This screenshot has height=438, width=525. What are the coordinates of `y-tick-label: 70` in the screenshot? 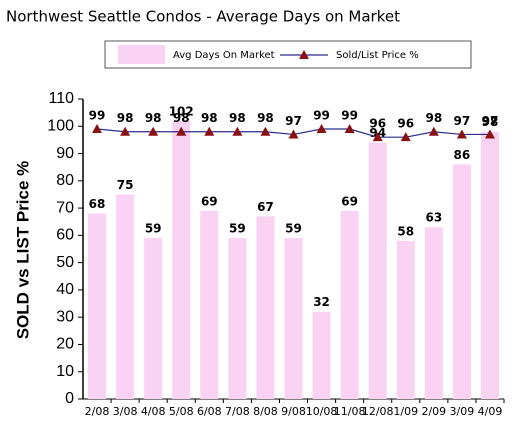 It's located at (65, 207).